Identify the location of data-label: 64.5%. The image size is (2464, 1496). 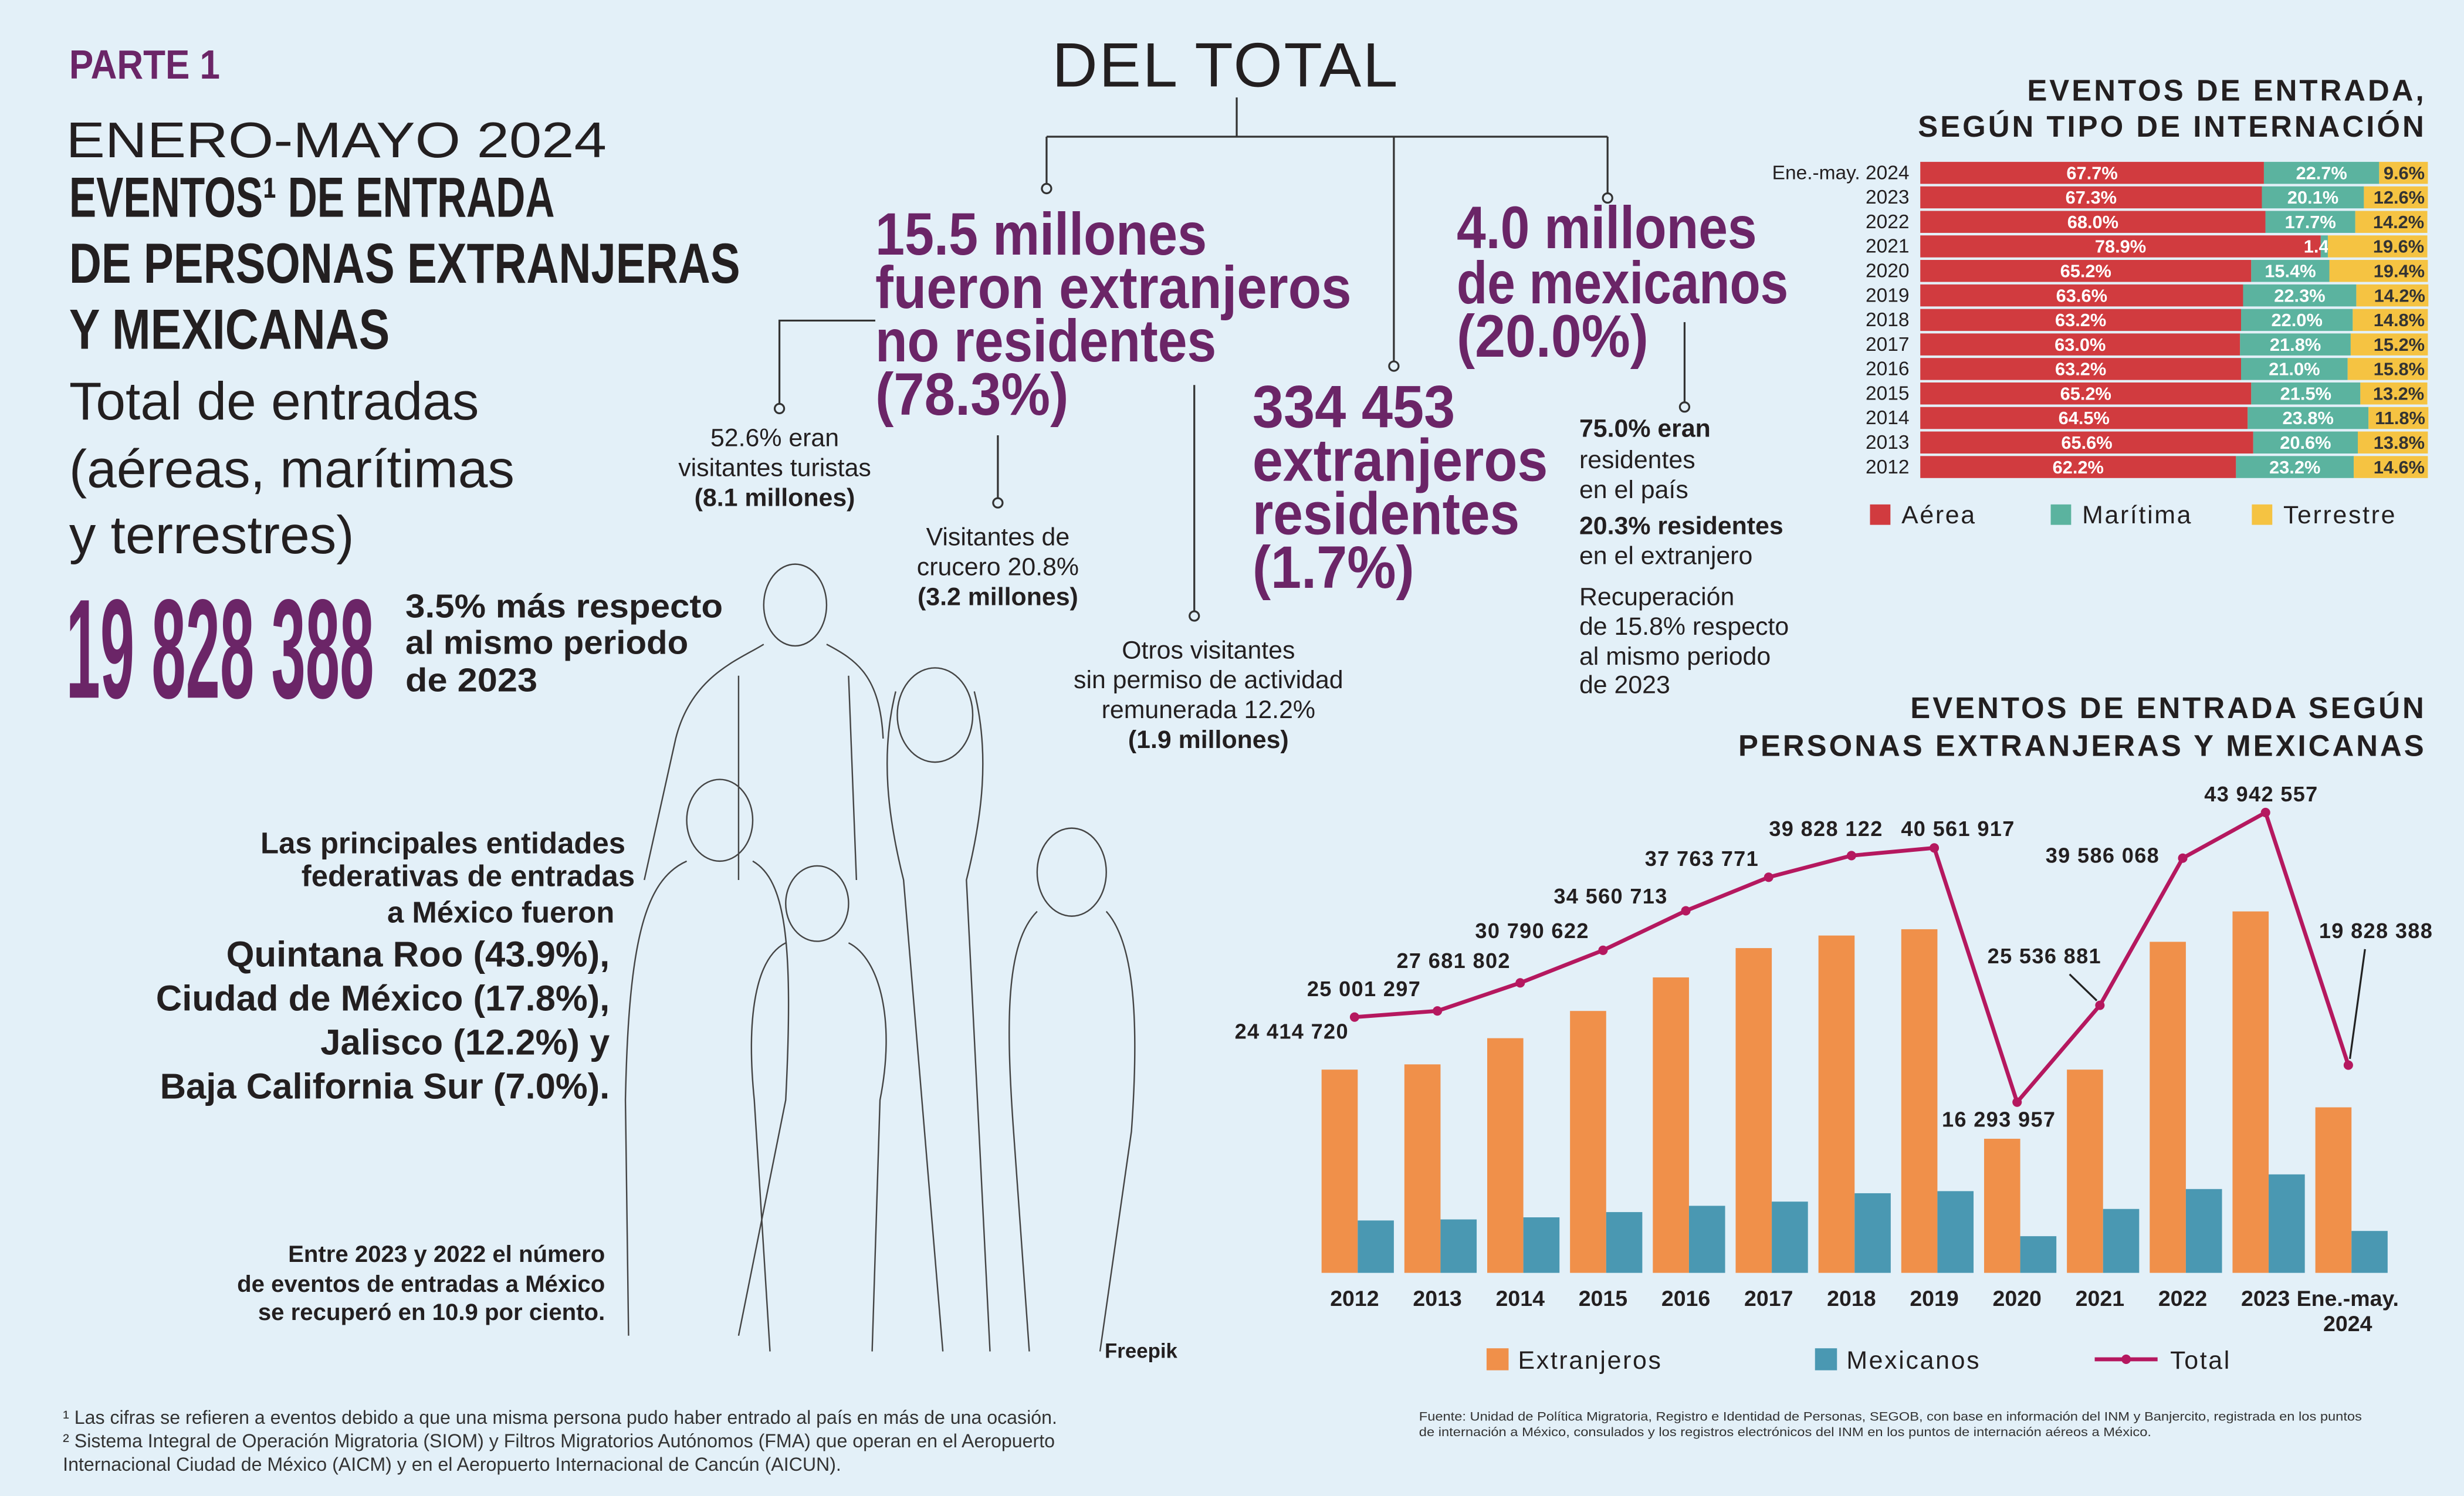
(2084, 418).